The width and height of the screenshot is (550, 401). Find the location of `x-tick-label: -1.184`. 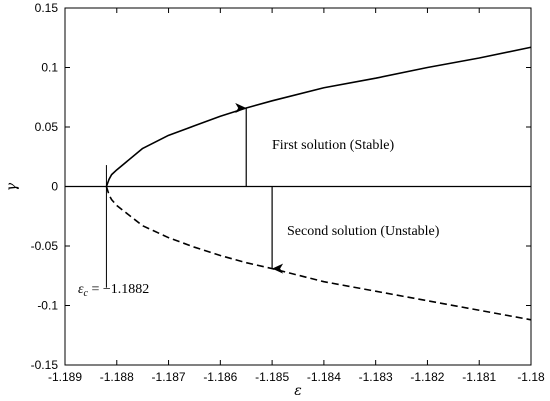

x-tick-label: -1.184 is located at coordinates (324, 377).